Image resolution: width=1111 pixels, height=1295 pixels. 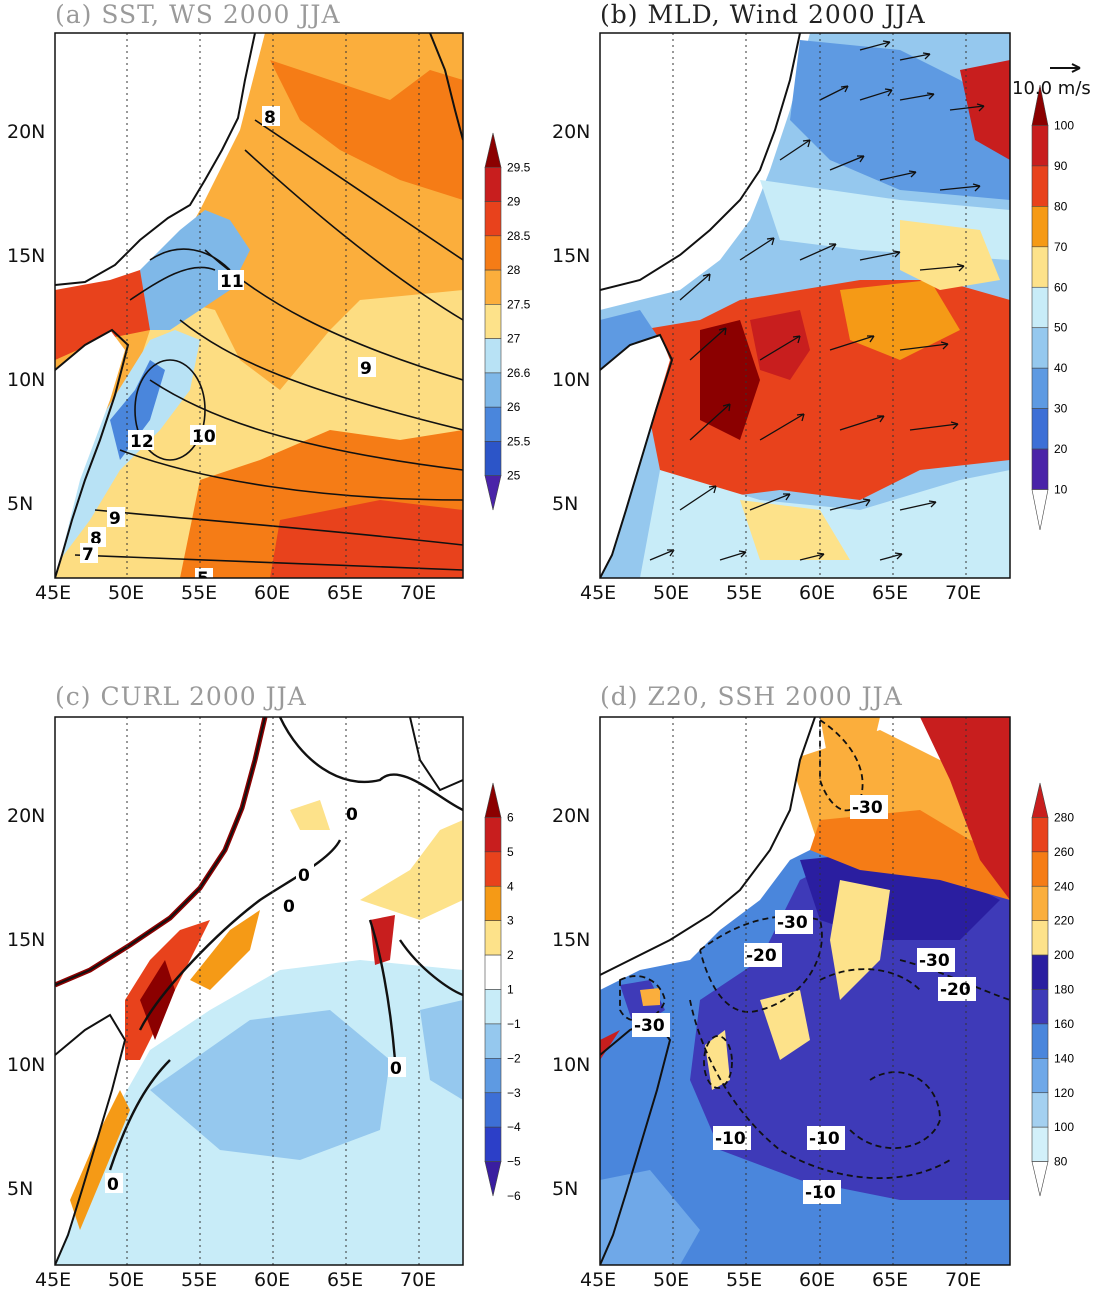 I want to click on colorbar-label: 220, so click(x=1064, y=921).